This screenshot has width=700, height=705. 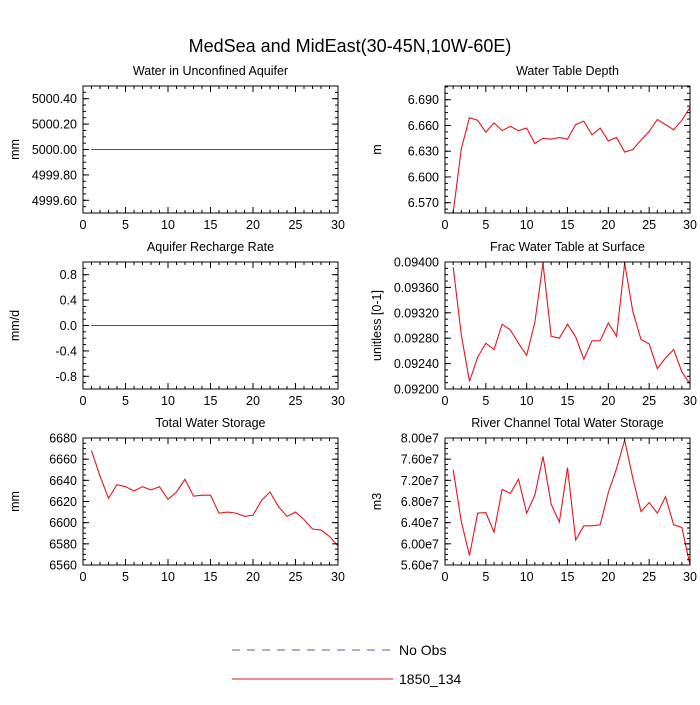 What do you see at coordinates (15, 325) in the screenshot?
I see `y-axis-label: mm/d` at bounding box center [15, 325].